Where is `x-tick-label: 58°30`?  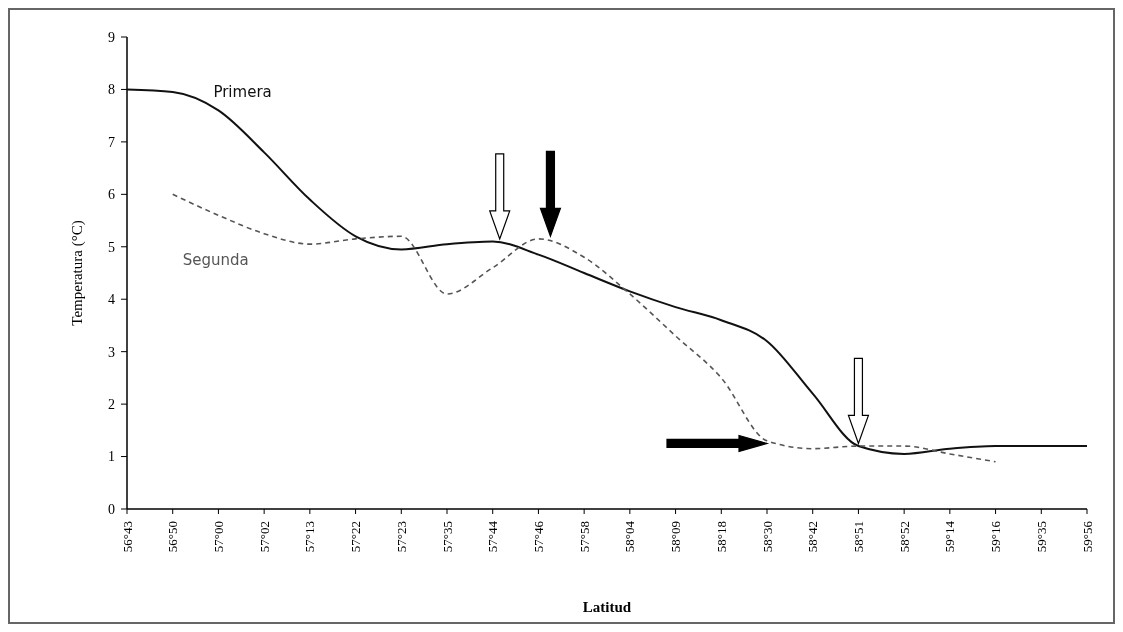 x-tick-label: 58°30 is located at coordinates (767, 537).